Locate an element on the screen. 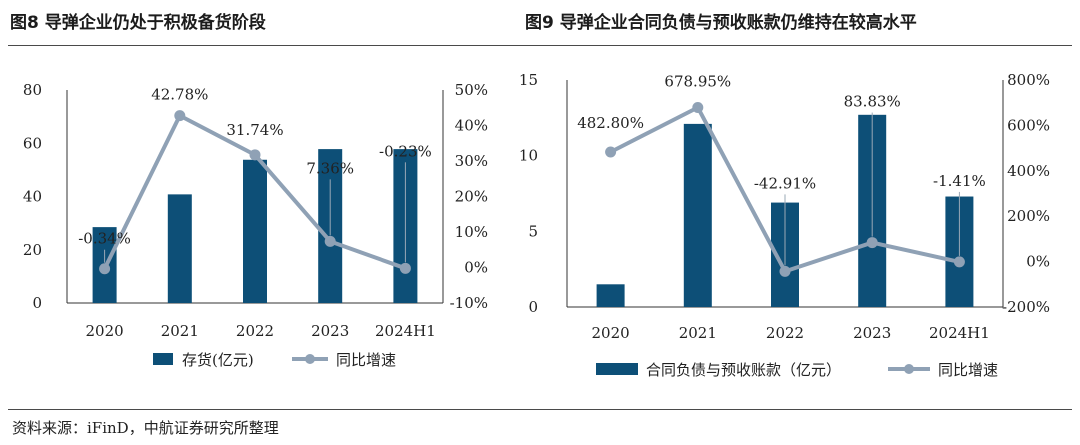  ytick-left-right: 5 is located at coordinates (533, 231).